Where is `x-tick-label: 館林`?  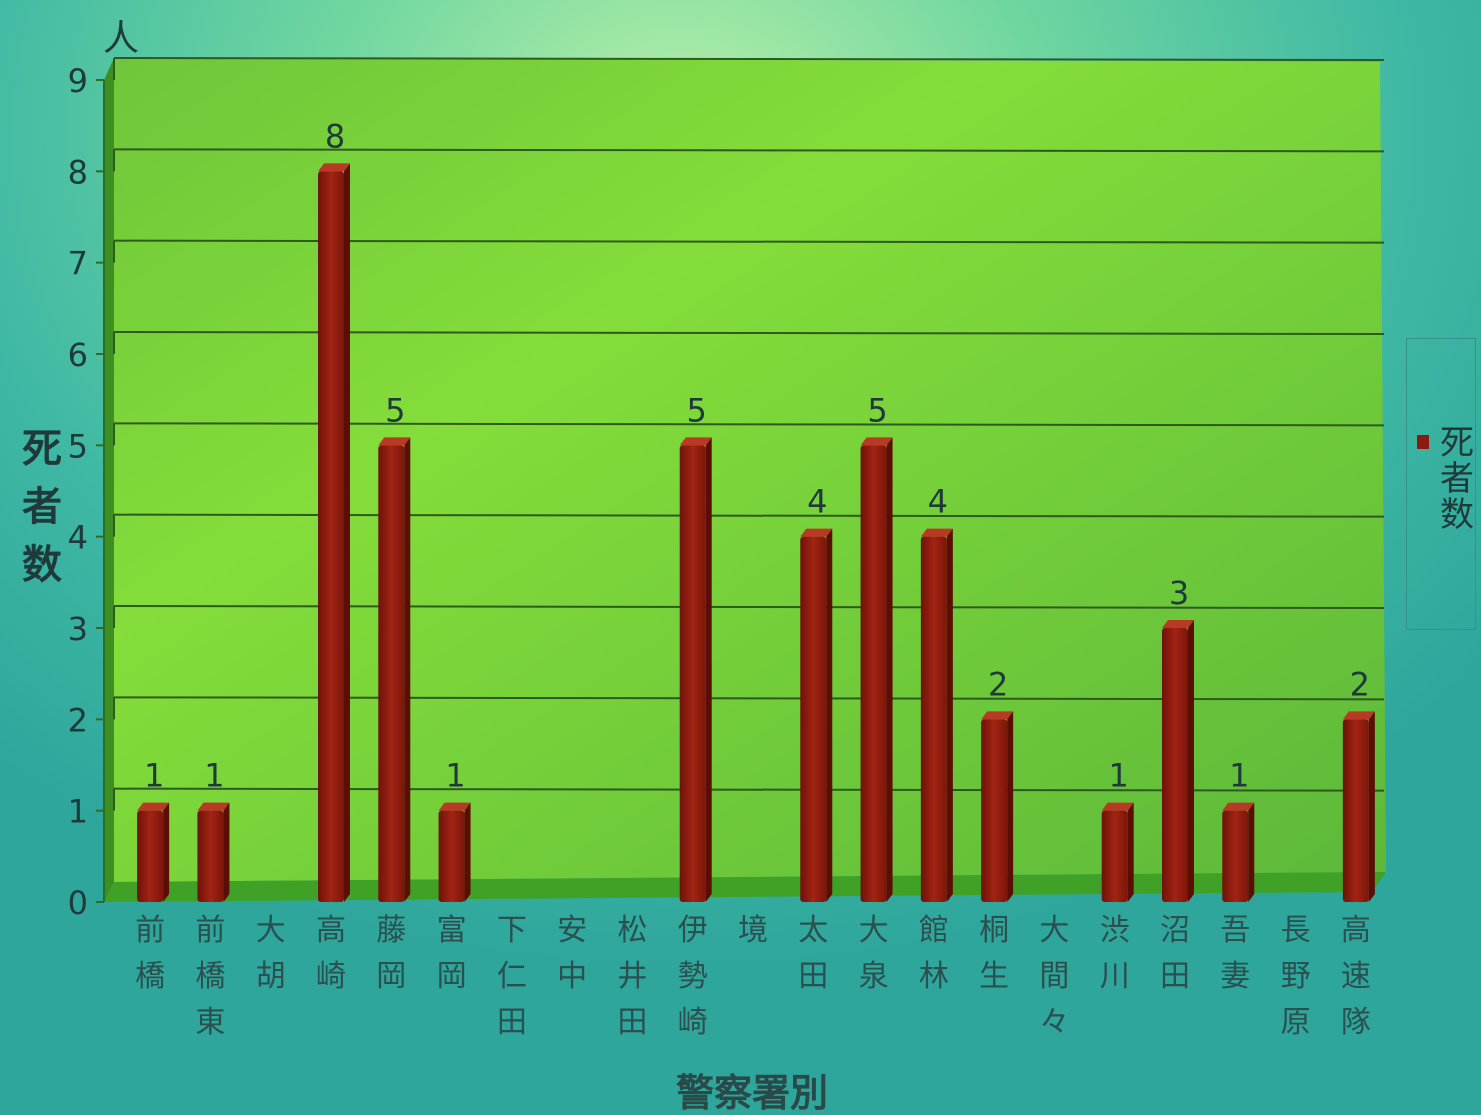 x-tick-label: 館林 is located at coordinates (934, 953).